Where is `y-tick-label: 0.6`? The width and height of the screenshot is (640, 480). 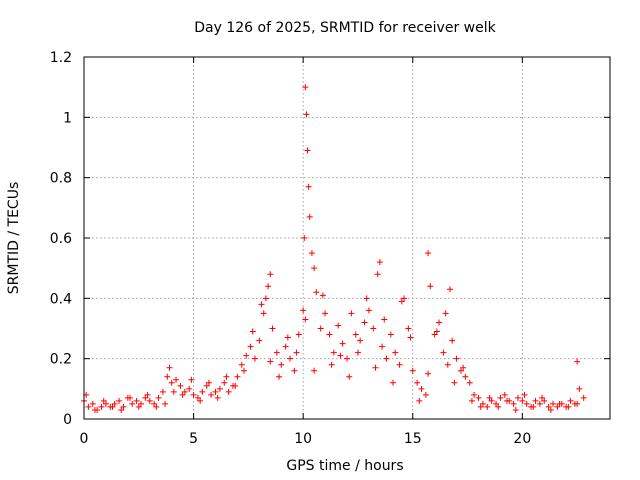
y-tick-label: 0.6 is located at coordinates (61, 239).